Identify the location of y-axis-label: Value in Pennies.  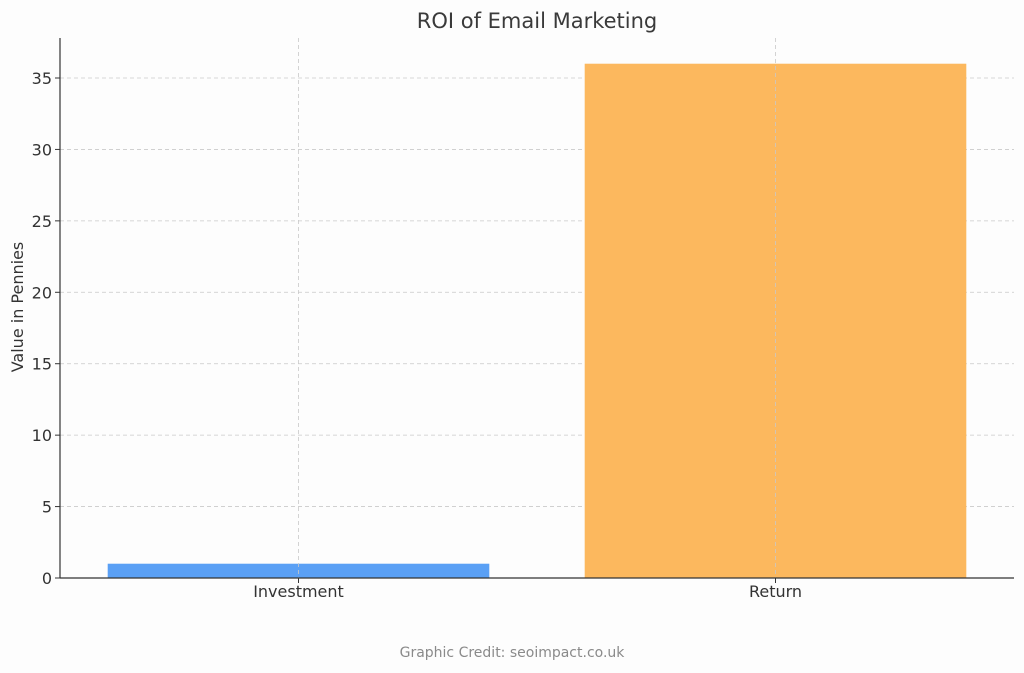
(17, 307).